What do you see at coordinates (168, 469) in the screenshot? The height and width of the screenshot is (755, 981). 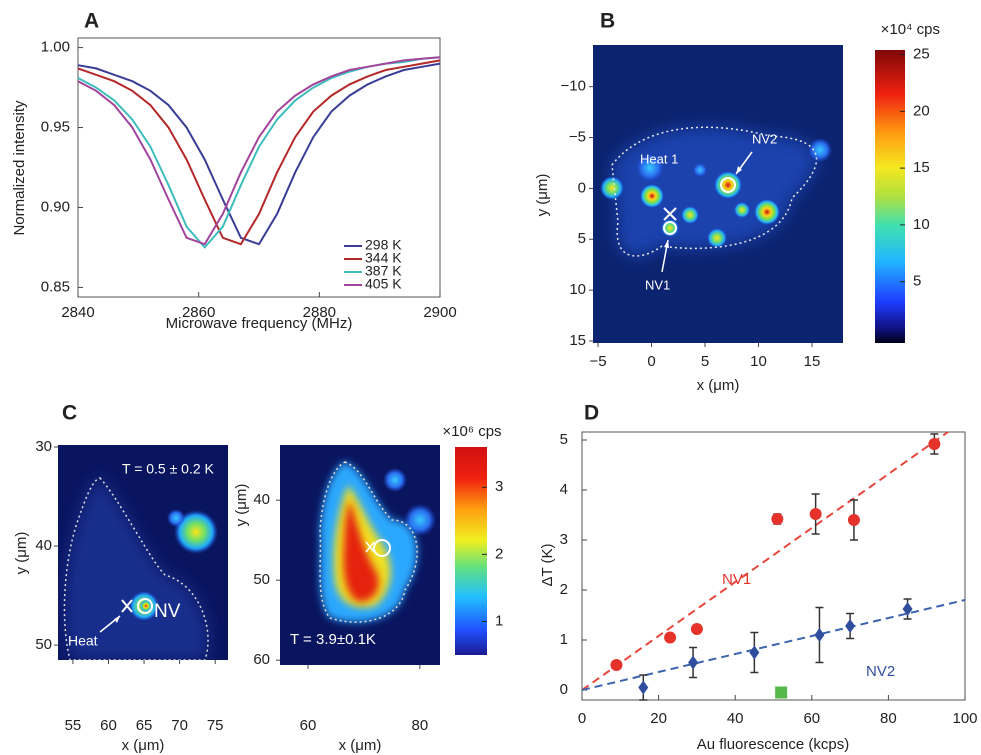 I see `annotation: T = 0.5 ± 0.2 K` at bounding box center [168, 469].